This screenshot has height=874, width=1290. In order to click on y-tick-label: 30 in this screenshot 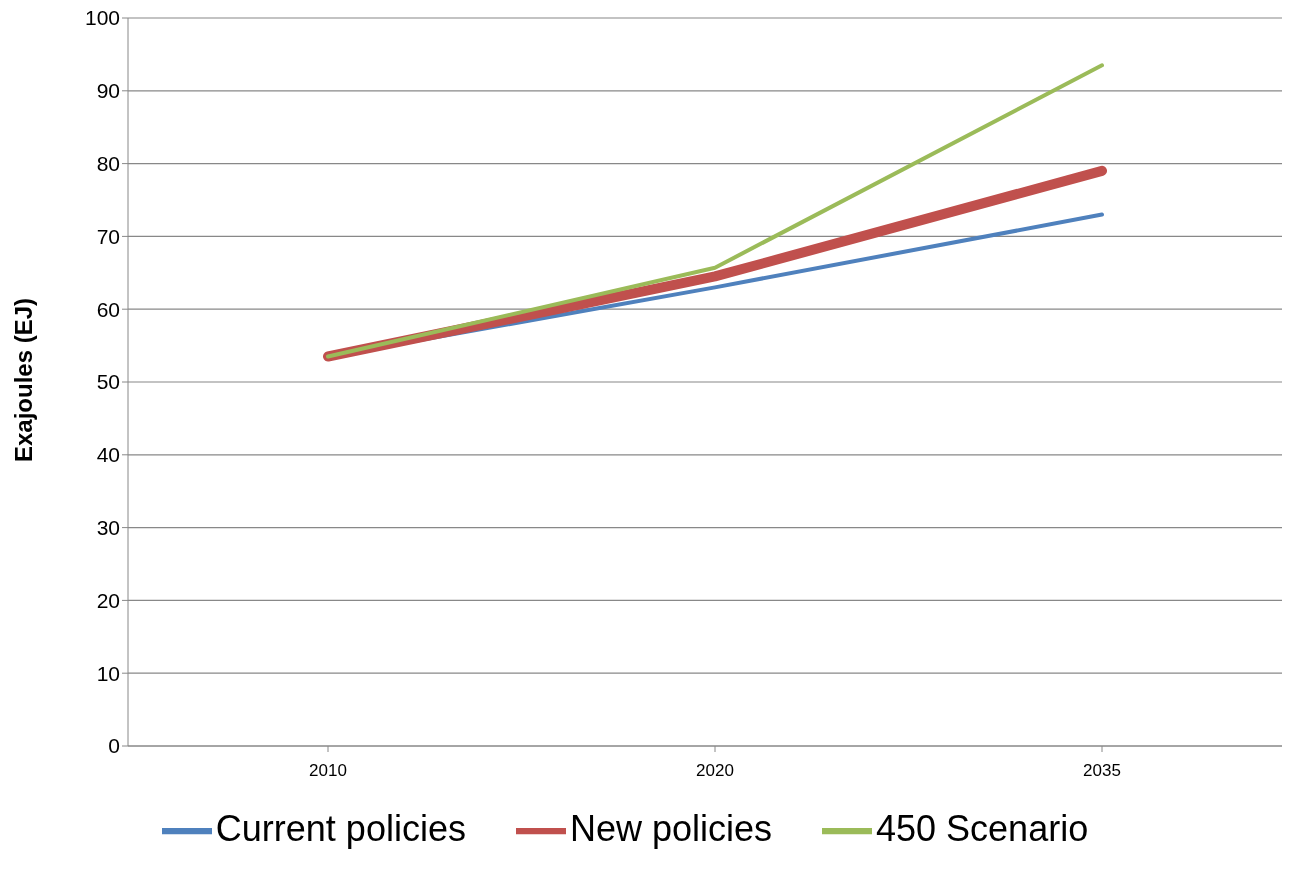, I will do `click(108, 528)`.